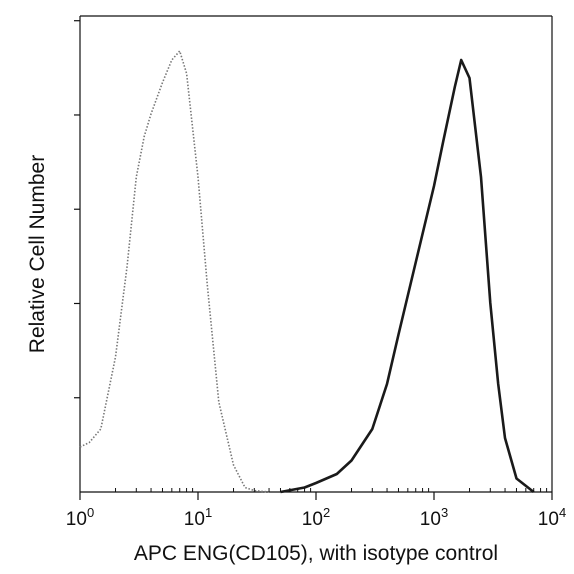 The width and height of the screenshot is (574, 574). Describe the element at coordinates (316, 494) in the screenshot. I see `x-axis-ticks` at that location.